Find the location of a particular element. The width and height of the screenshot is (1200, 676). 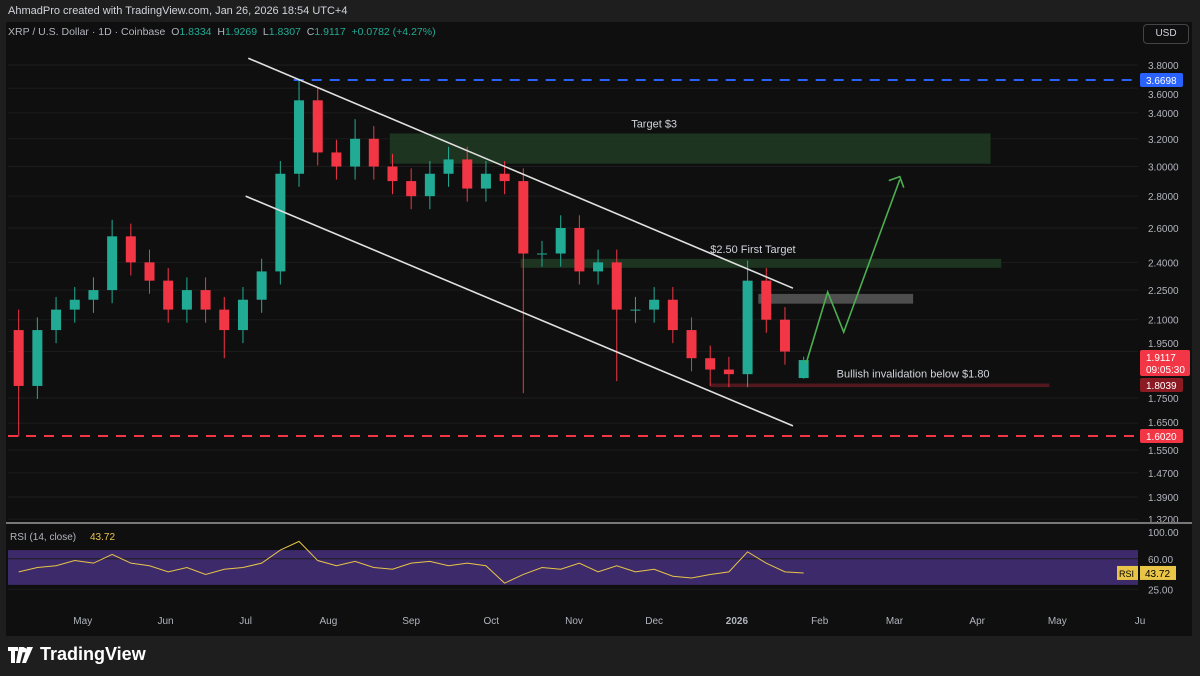

x-tick-label: Oct is located at coordinates (491, 621).